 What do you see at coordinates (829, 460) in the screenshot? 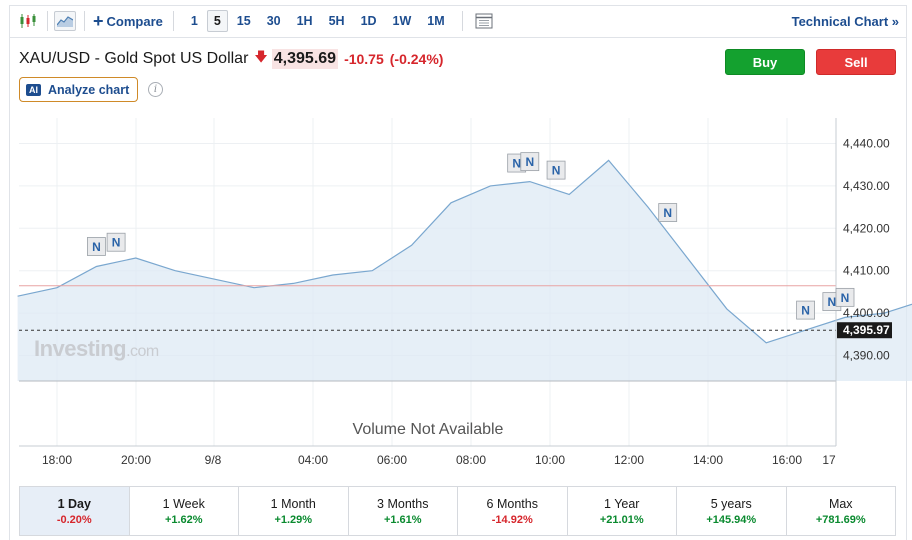
I see `x-tick-label: 17` at bounding box center [829, 460].